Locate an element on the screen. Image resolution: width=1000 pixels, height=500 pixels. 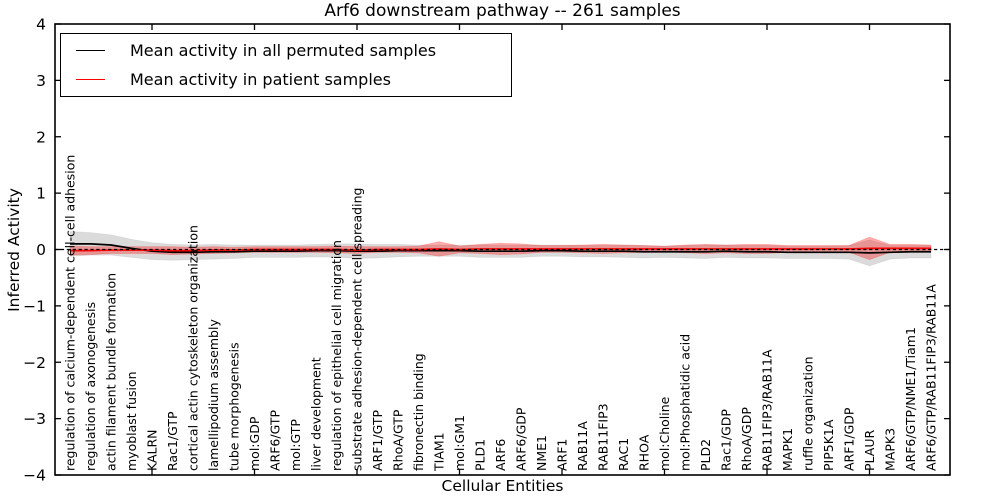
x-category-label: PLD2 is located at coordinates (705, 455).